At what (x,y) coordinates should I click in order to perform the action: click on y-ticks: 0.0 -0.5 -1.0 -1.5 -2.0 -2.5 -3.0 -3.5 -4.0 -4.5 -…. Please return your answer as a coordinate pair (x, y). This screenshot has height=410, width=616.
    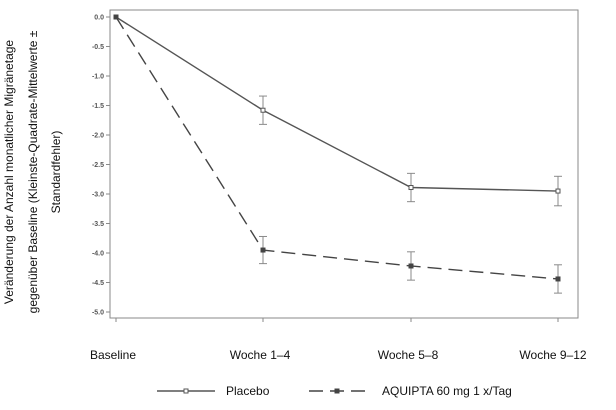
    Looking at the image, I should click on (101, 166).